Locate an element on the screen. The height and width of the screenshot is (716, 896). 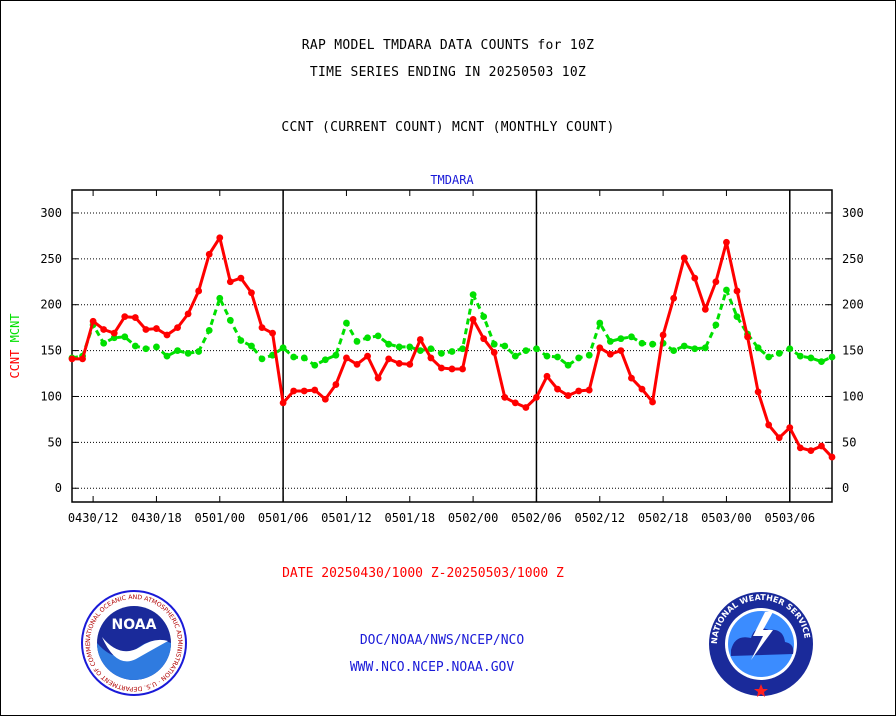
y-tick-label-left: 250 is located at coordinates (51, 259).